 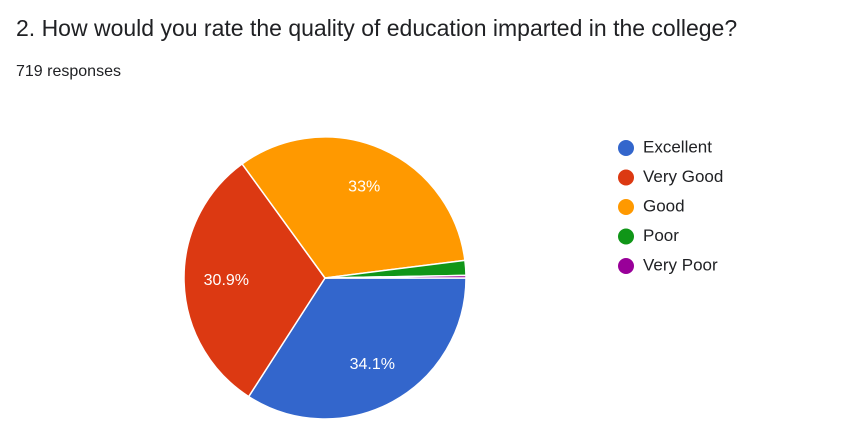 What do you see at coordinates (664, 205) in the screenshot?
I see `legend-label: Good` at bounding box center [664, 205].